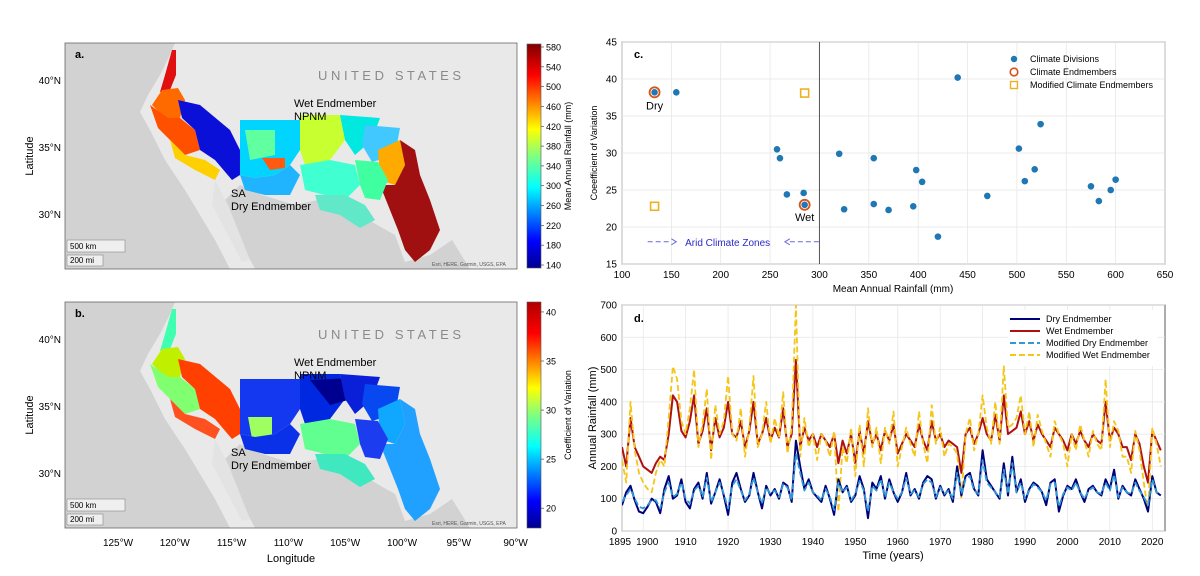  I want to click on map-b-attribution: Esri, HERE, Garmin, USGS, EPA, so click(469, 524).